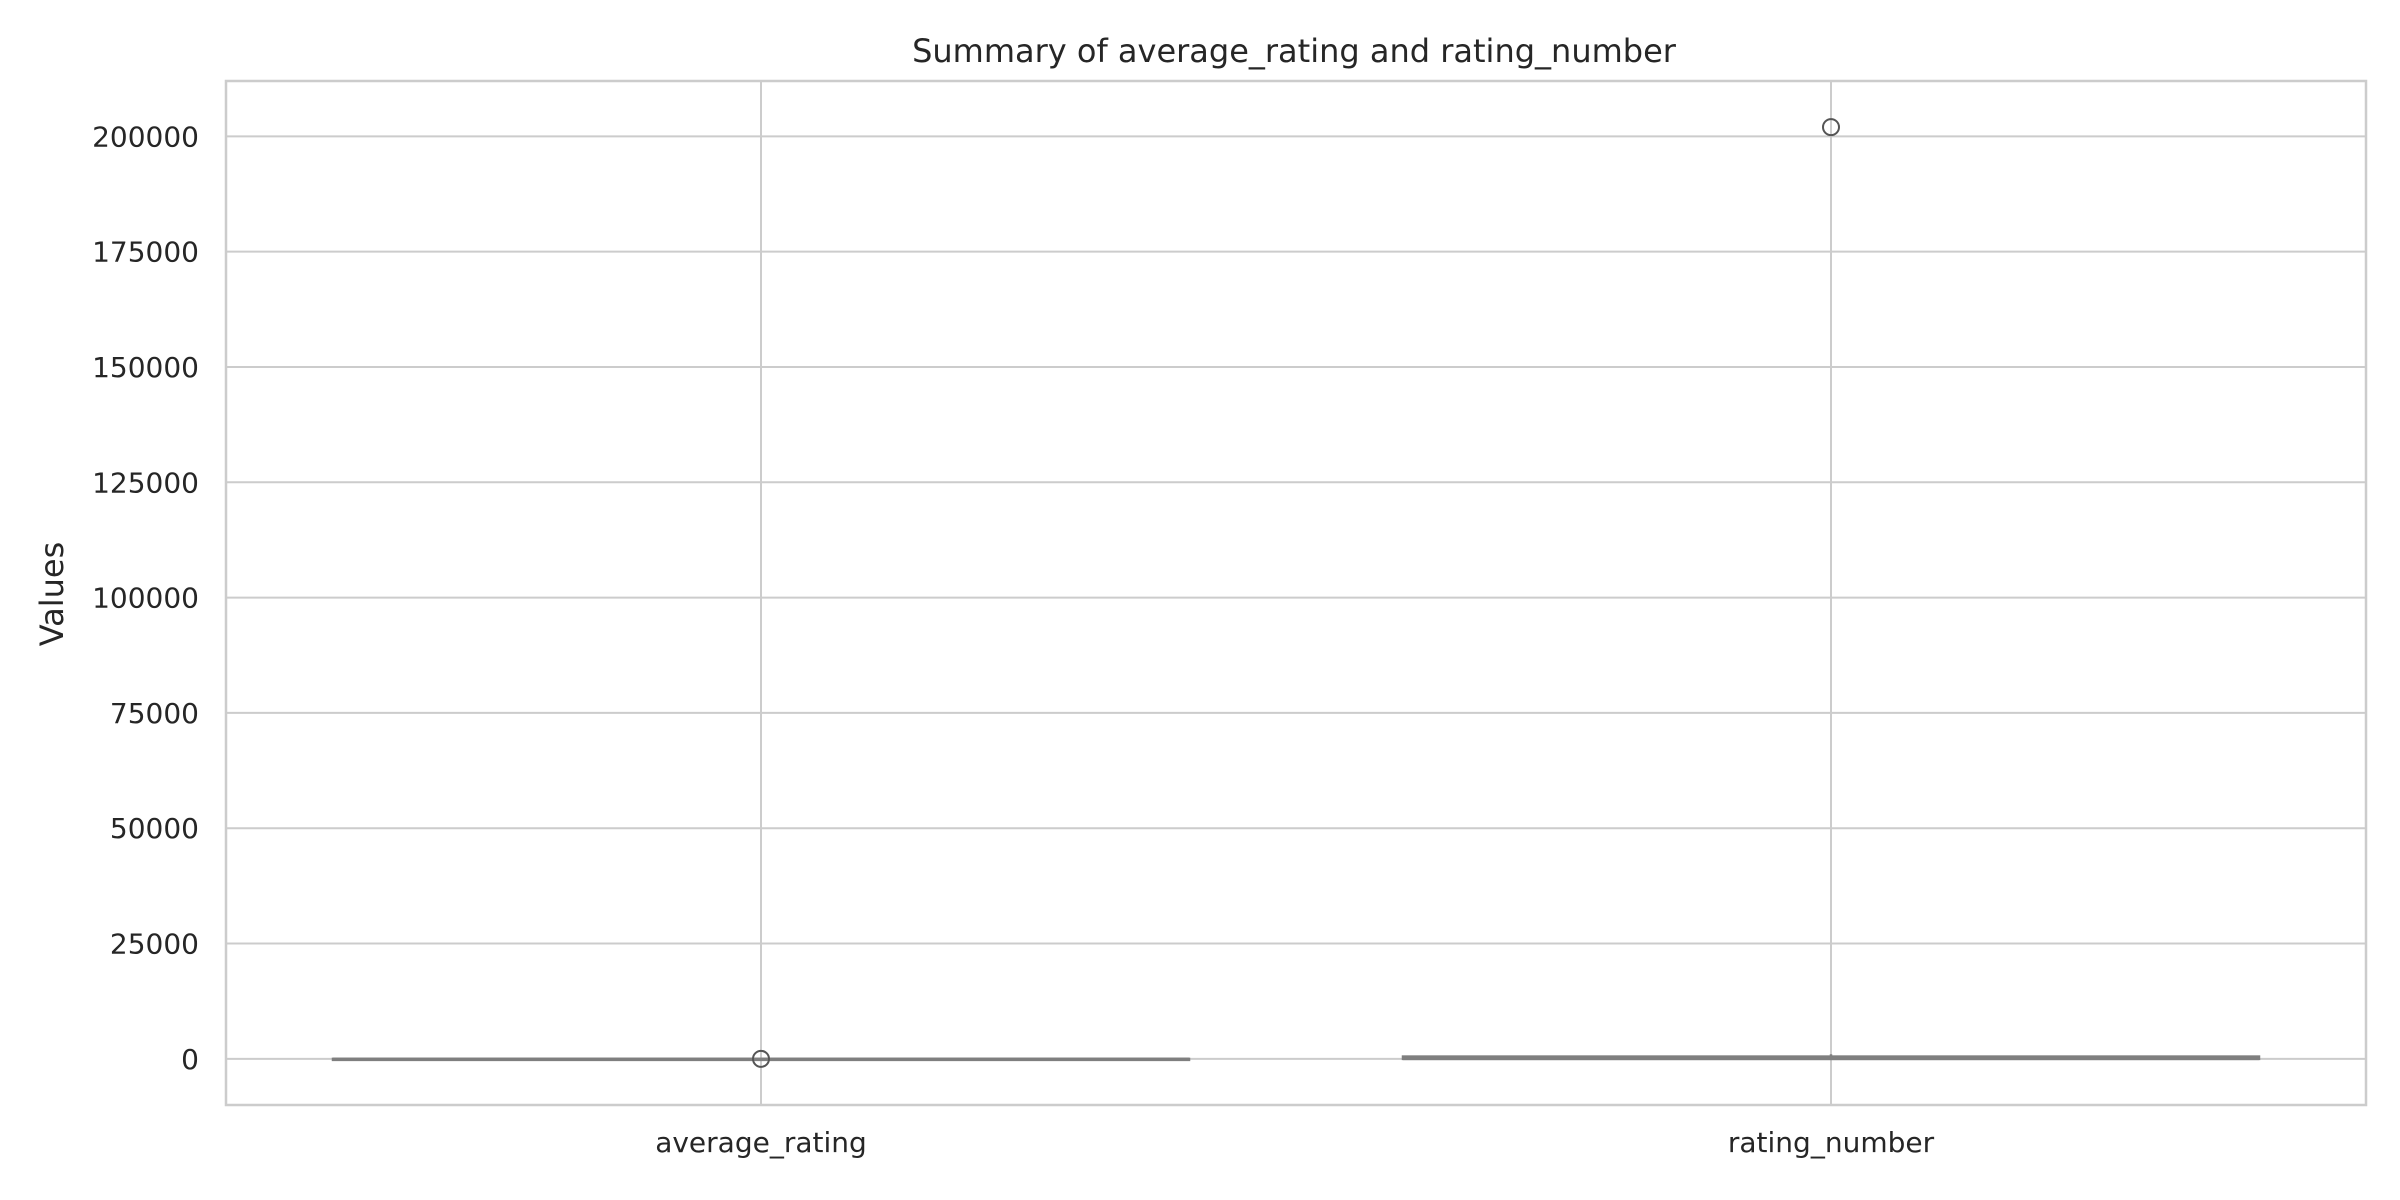  Describe the element at coordinates (190, 1059) in the screenshot. I see `y-tick-label: 0` at that location.